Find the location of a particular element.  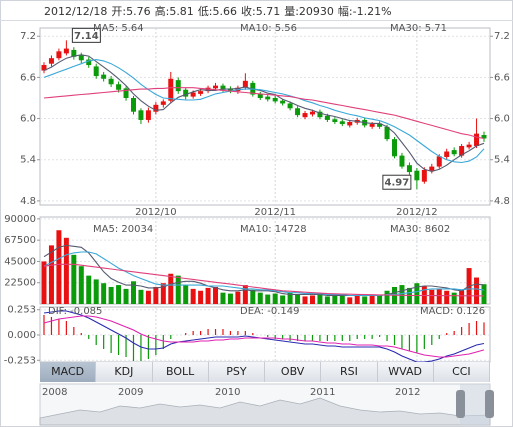

navigator-handle-left is located at coordinates (460, 404).